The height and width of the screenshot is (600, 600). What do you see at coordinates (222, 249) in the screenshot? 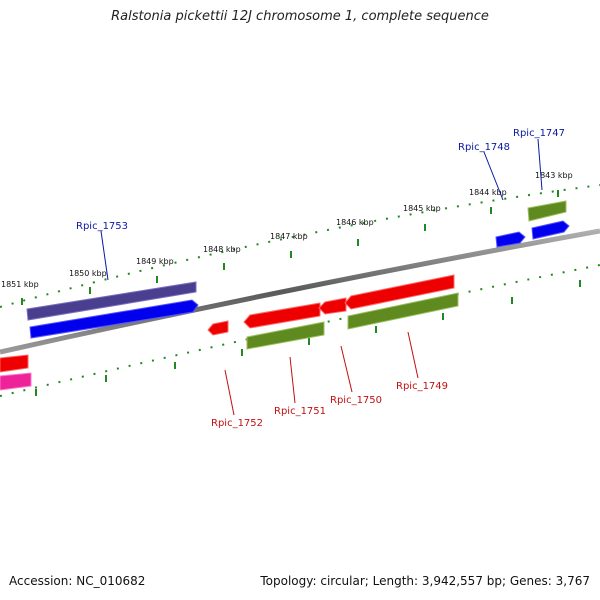
I see `kbp-label-1848: 1848 kbp` at bounding box center [222, 249].